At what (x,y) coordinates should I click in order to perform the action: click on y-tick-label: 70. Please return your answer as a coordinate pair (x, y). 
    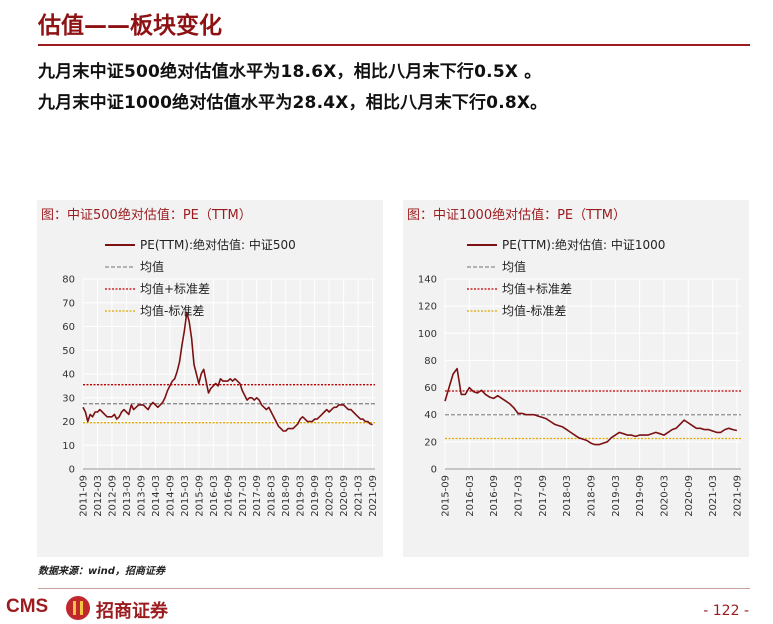
    Looking at the image, I should click on (68, 303).